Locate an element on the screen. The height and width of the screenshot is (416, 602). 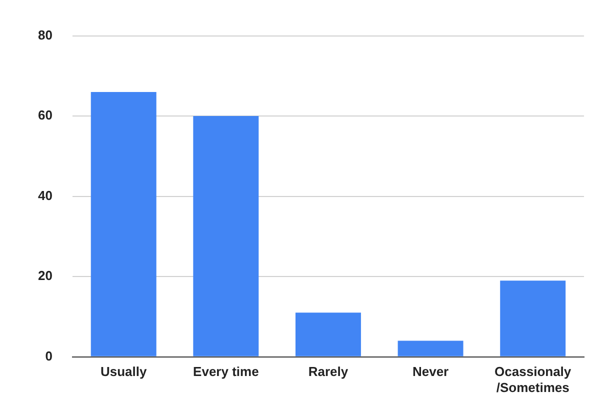
x-tick-label: Every time is located at coordinates (226, 372).